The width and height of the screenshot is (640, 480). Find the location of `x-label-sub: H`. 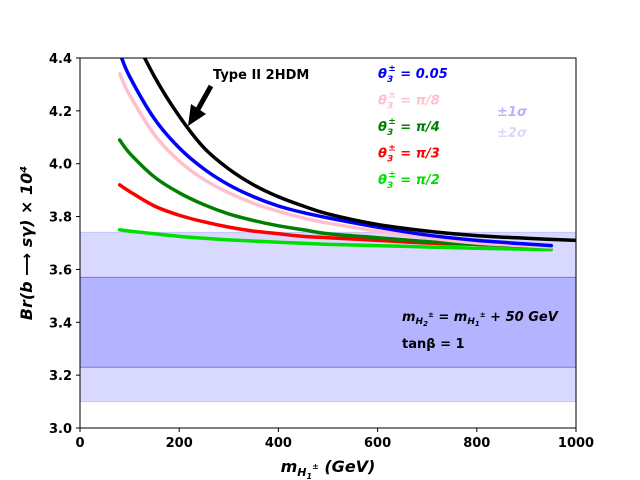

x-label-sub: H is located at coordinates (301, 472).